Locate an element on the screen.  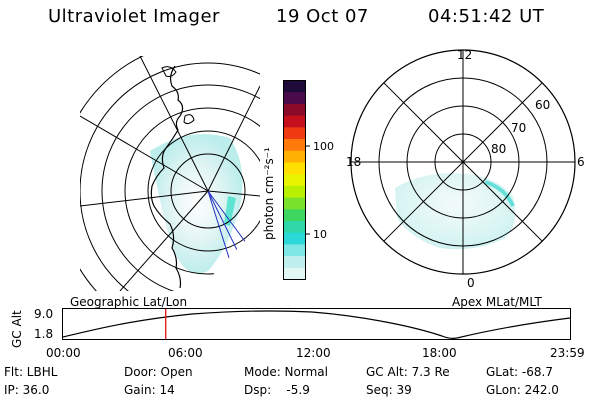
info-mode: Mode: Normal is located at coordinates (286, 372).